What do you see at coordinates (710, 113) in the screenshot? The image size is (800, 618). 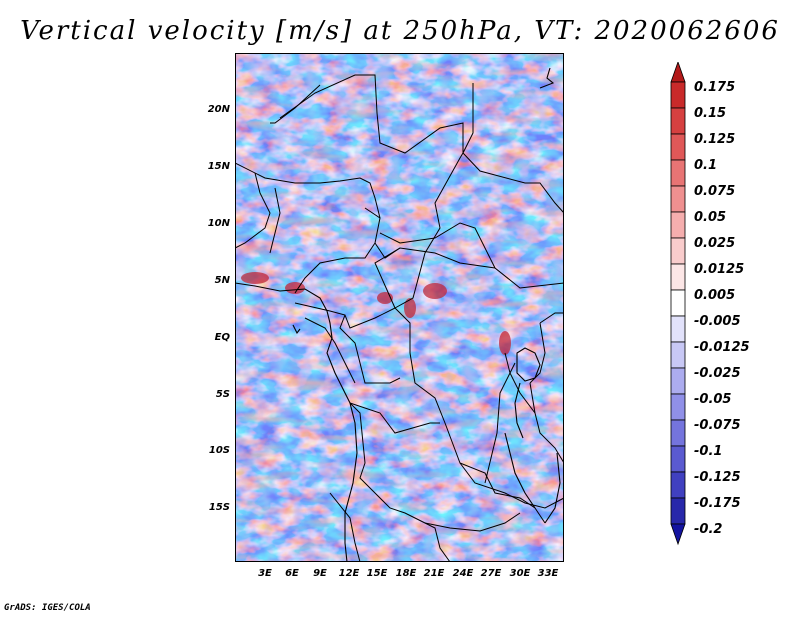 I see `colorbar-label-1: 0.15` at bounding box center [710, 113].